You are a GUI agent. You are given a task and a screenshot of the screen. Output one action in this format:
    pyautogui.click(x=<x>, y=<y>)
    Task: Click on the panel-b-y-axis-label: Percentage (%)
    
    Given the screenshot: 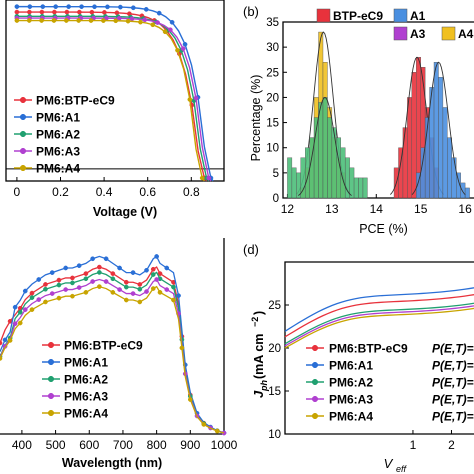 What is the action you would take?
    pyautogui.click(x=256, y=118)
    